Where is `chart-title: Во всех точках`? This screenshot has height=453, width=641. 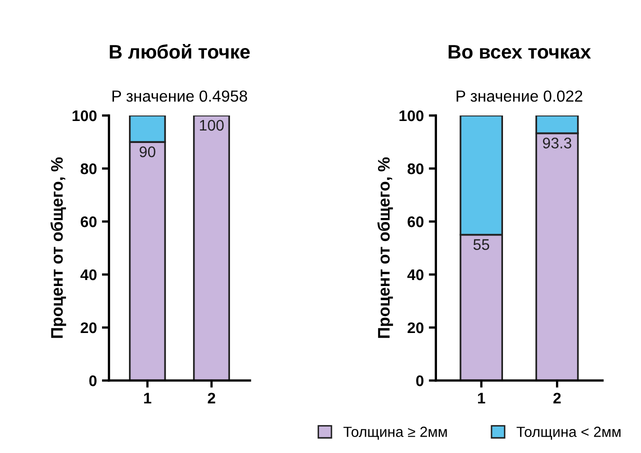
chart-title: Во всех точках is located at coordinates (519, 52).